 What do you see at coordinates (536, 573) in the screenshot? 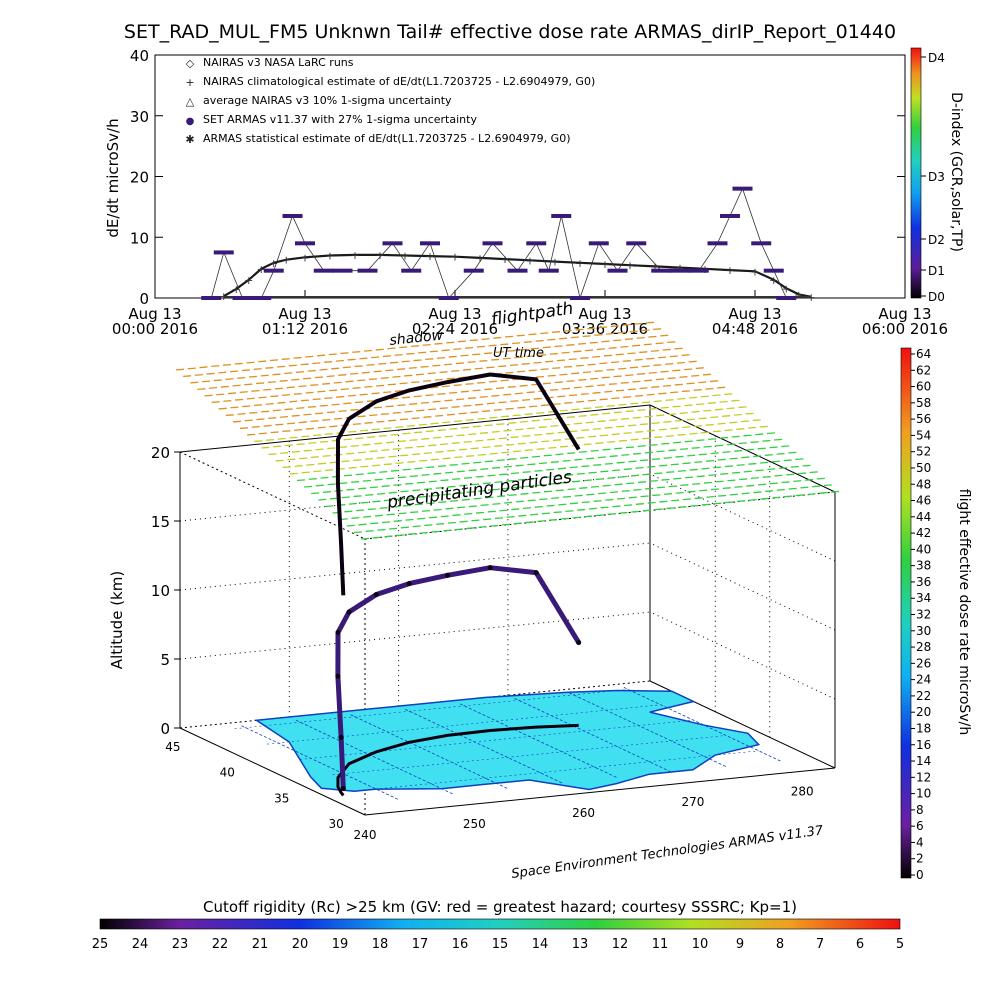
I see `flight-point` at bounding box center [536, 573].